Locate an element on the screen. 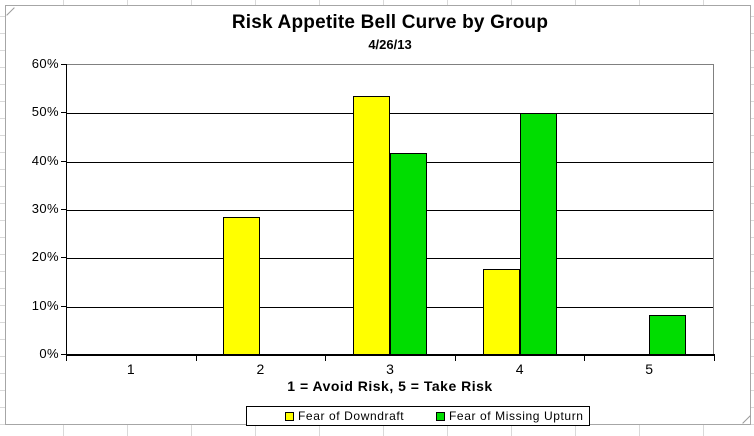 Image resolution: width=754 pixels, height=436 pixels. y-axis-line is located at coordinates (66, 209).